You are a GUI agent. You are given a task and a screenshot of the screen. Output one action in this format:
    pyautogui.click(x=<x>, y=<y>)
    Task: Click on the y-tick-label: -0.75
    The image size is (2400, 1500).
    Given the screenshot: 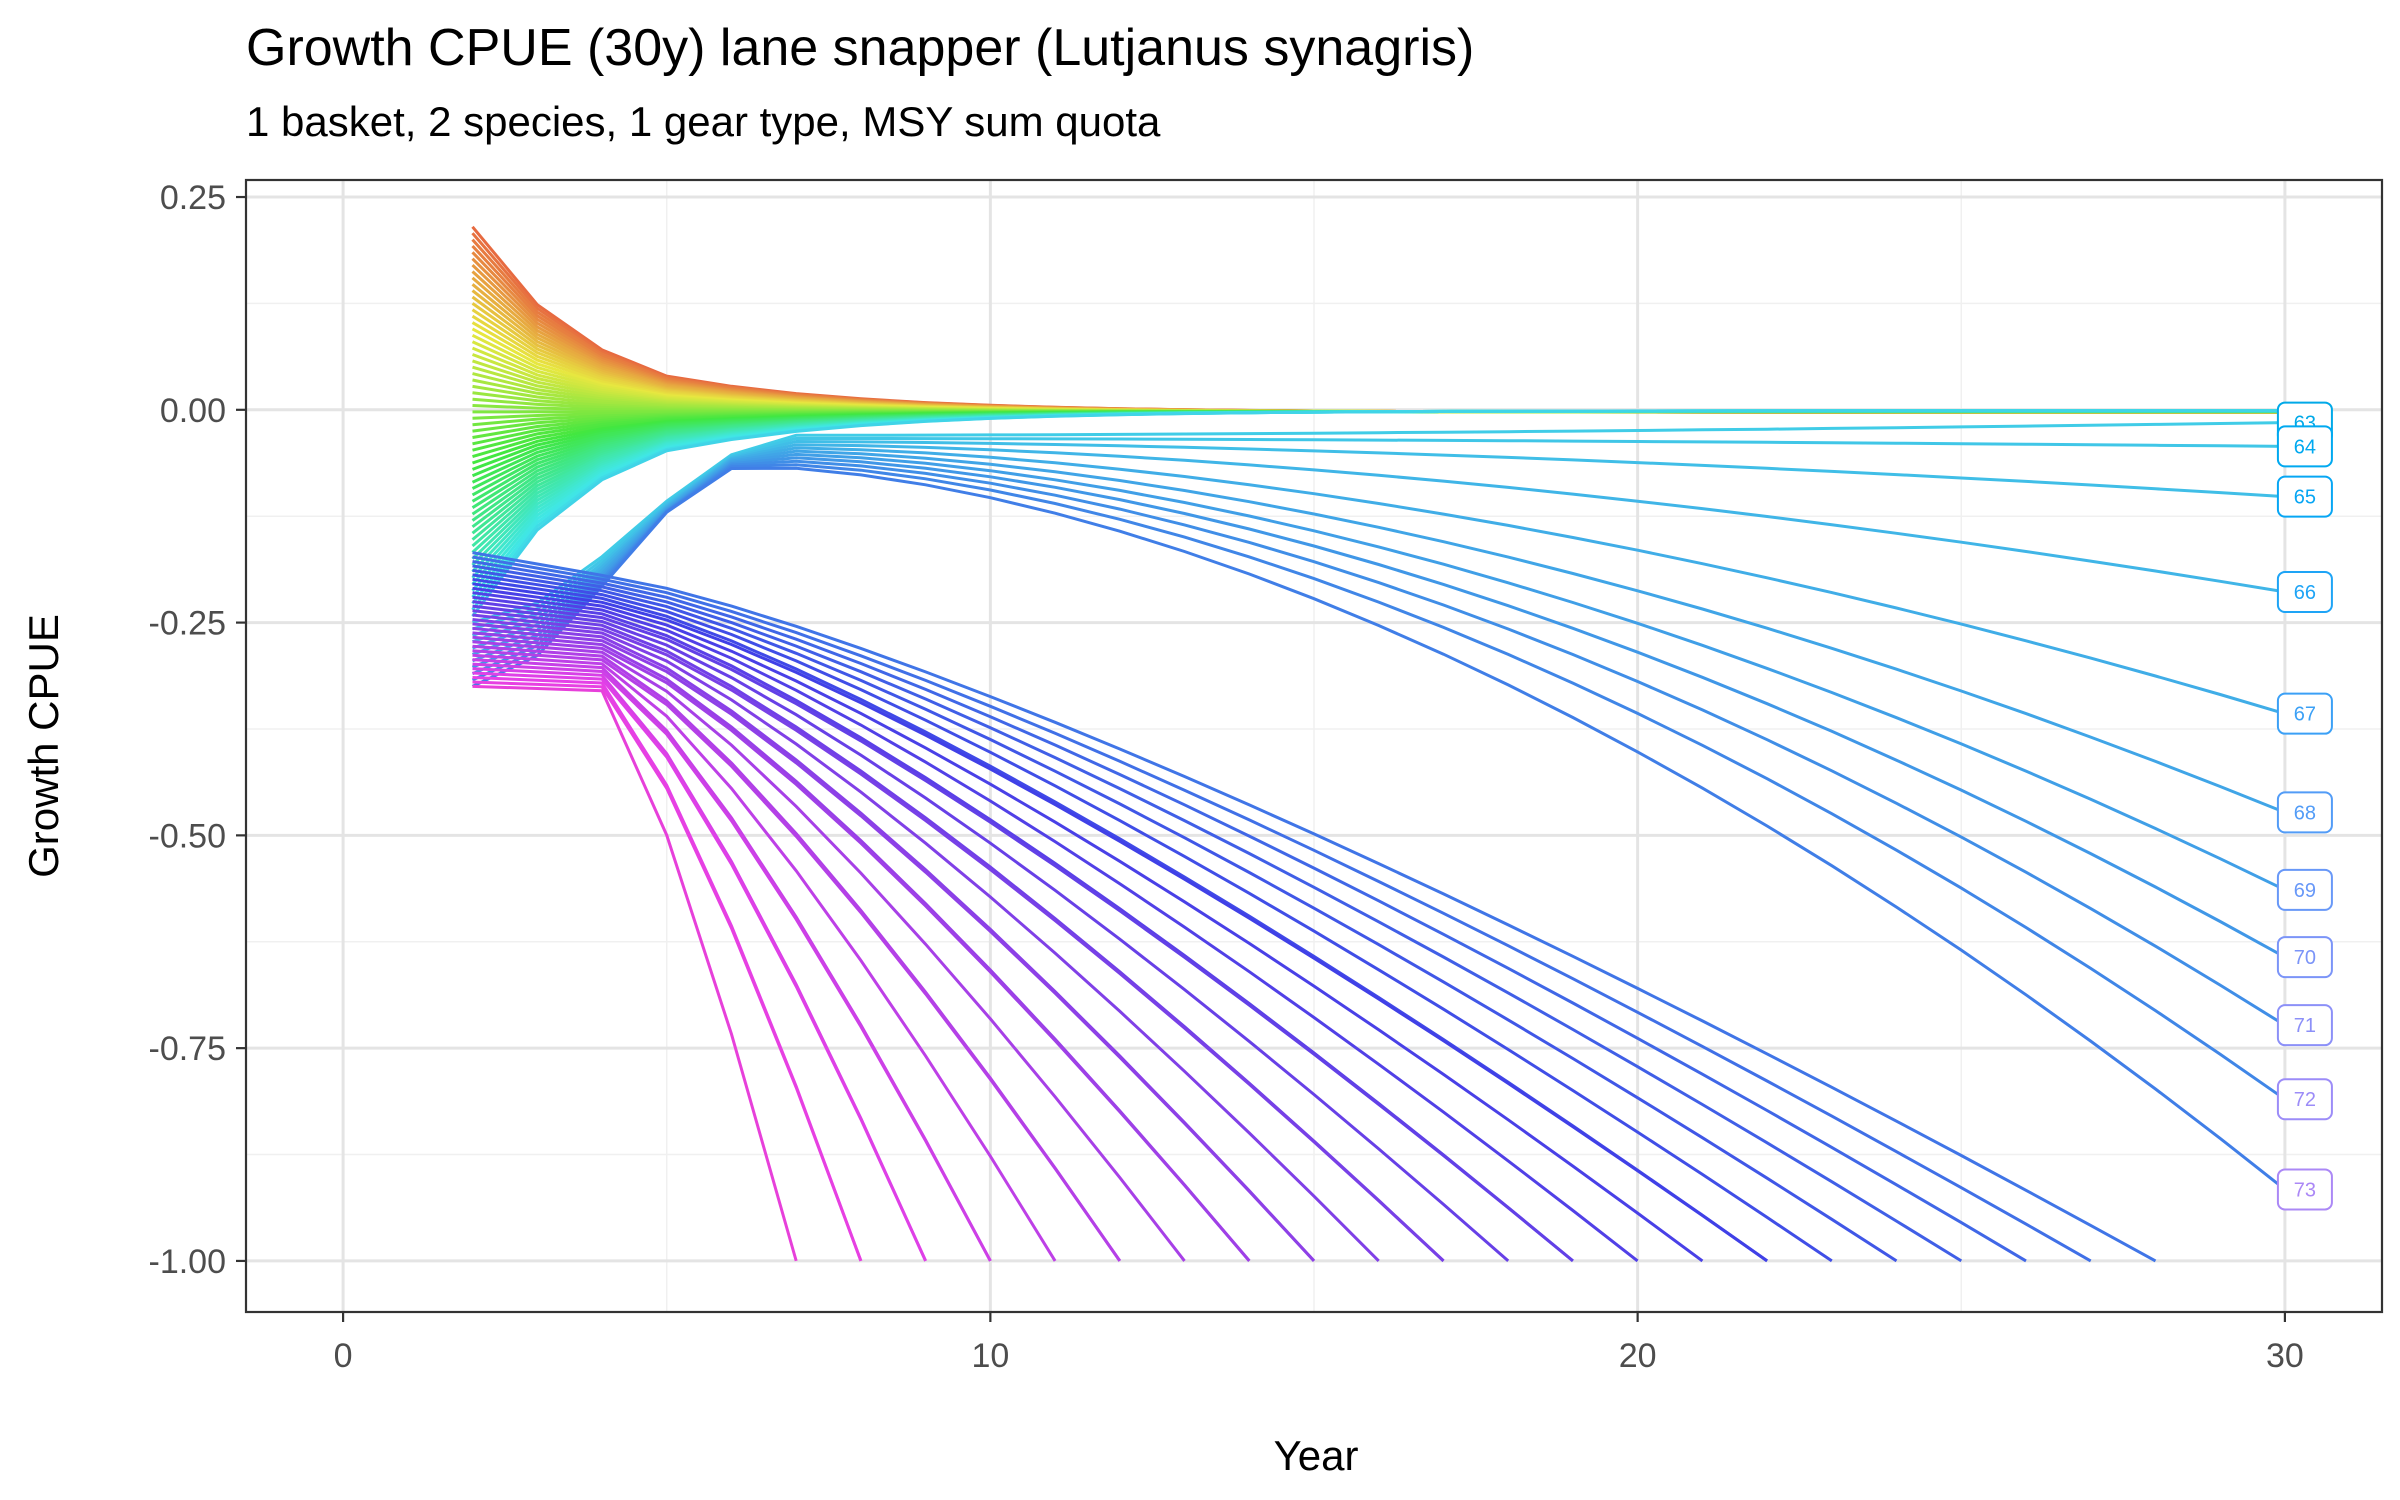 What is the action you would take?
    pyautogui.click(x=188, y=1049)
    